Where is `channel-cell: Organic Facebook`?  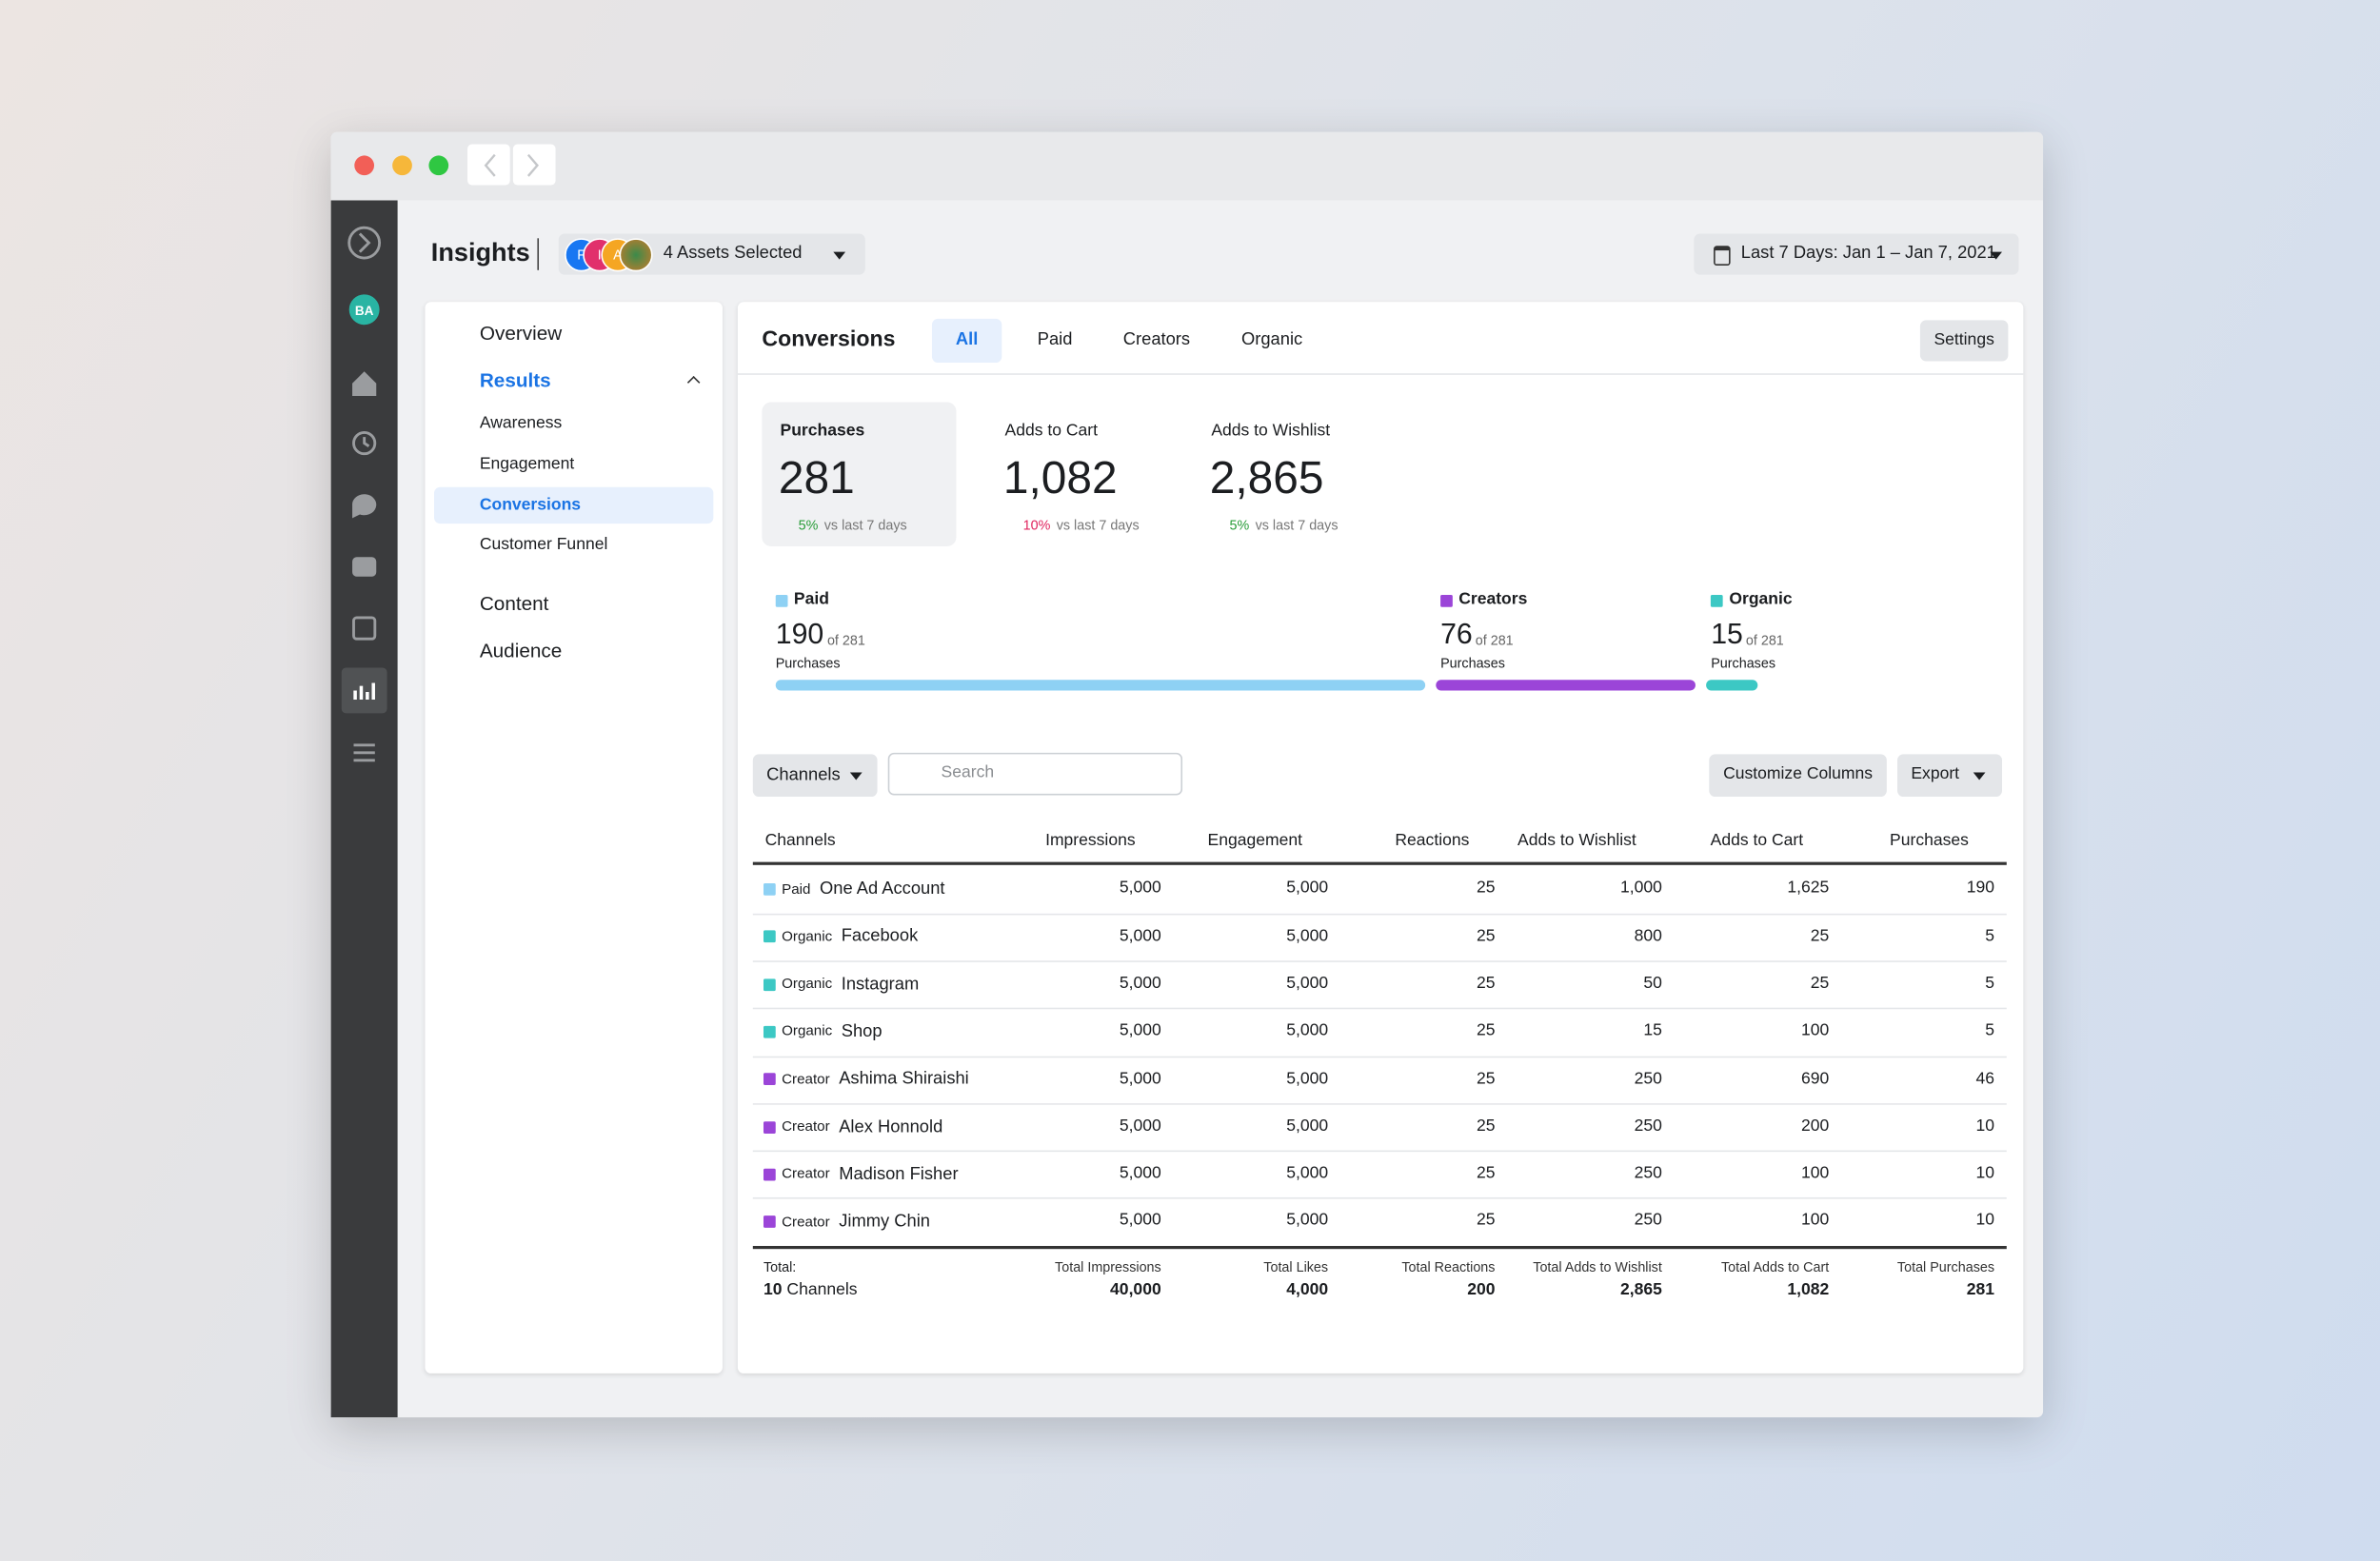 channel-cell: Organic Facebook is located at coordinates (841, 936).